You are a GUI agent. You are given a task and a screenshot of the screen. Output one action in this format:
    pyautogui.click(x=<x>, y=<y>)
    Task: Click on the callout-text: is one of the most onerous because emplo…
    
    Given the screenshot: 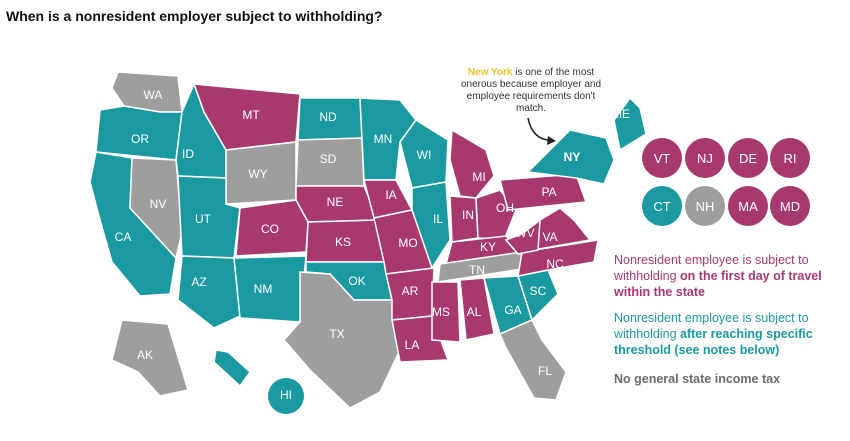 What is the action you would take?
    pyautogui.click(x=531, y=90)
    